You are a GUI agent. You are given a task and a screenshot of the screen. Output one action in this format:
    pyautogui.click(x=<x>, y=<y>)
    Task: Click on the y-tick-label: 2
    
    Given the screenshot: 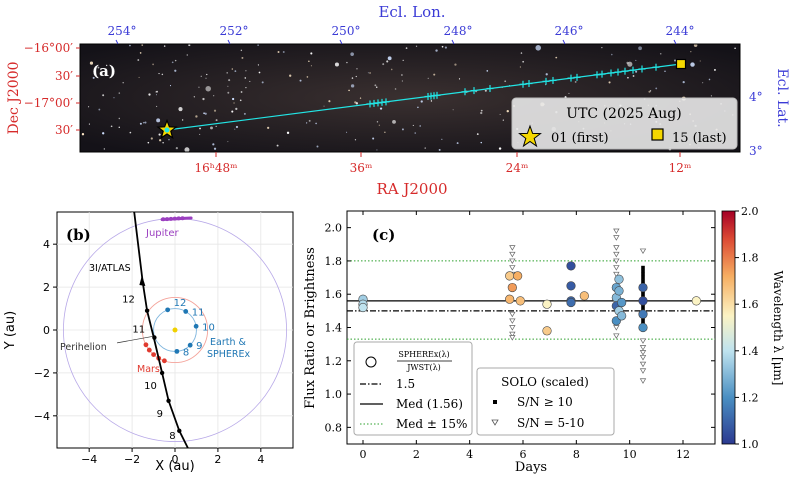 What is the action you would take?
    pyautogui.click(x=46, y=287)
    